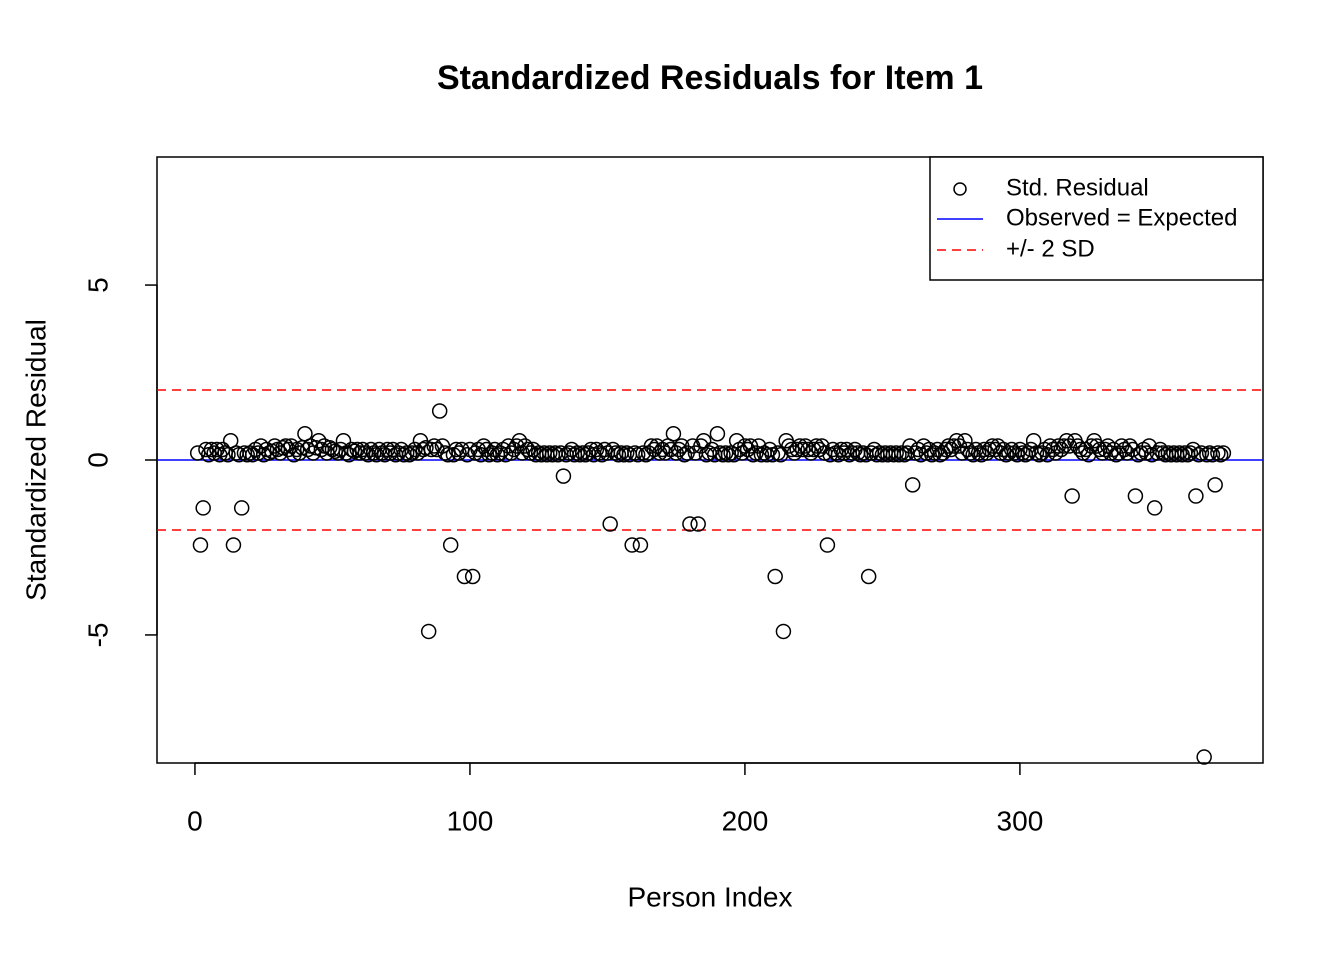  I want to click on legend-marker, so click(960, 189).